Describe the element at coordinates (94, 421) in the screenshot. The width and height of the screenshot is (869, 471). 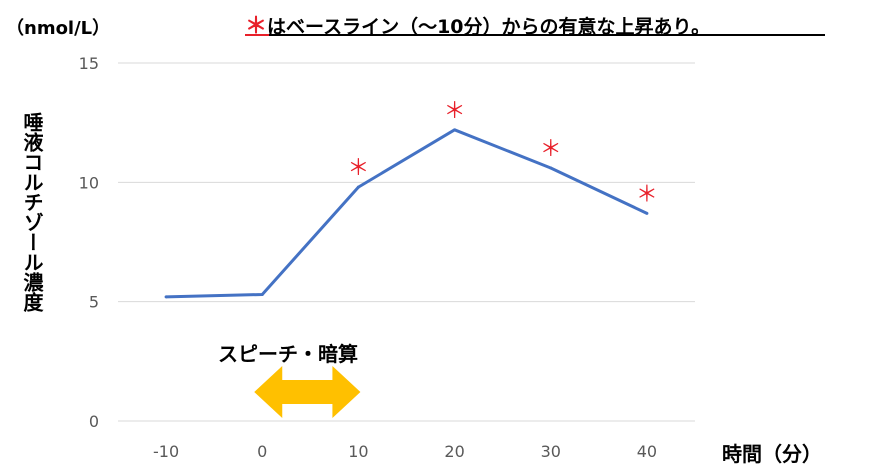
I see `y-tick-label-0: 0` at that location.